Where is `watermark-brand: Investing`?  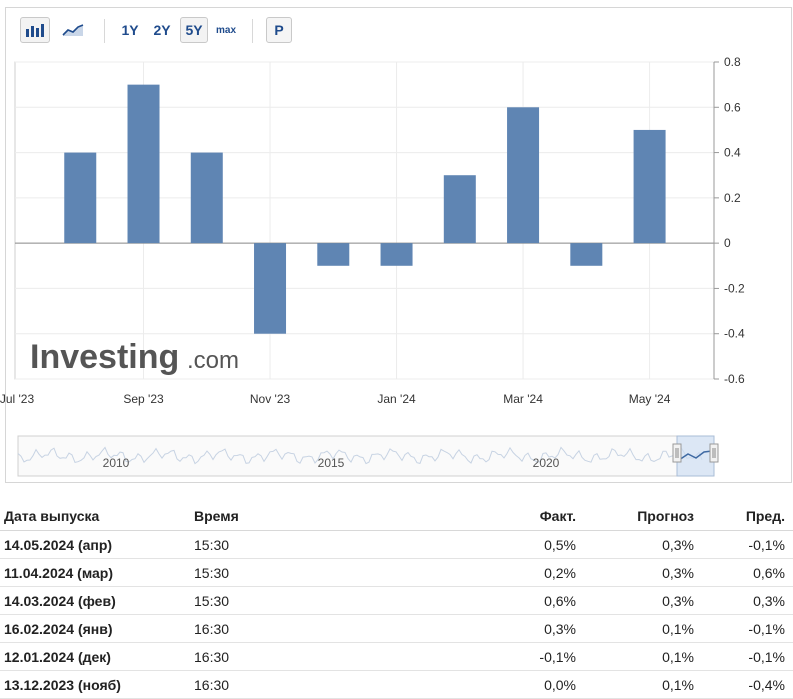
watermark-brand: Investing is located at coordinates (104, 357).